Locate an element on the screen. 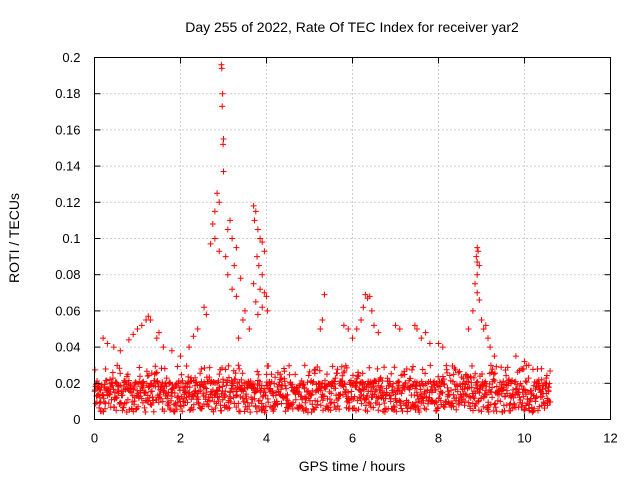 This screenshot has width=640, height=480. y-tick-label: 0 is located at coordinates (76, 419).